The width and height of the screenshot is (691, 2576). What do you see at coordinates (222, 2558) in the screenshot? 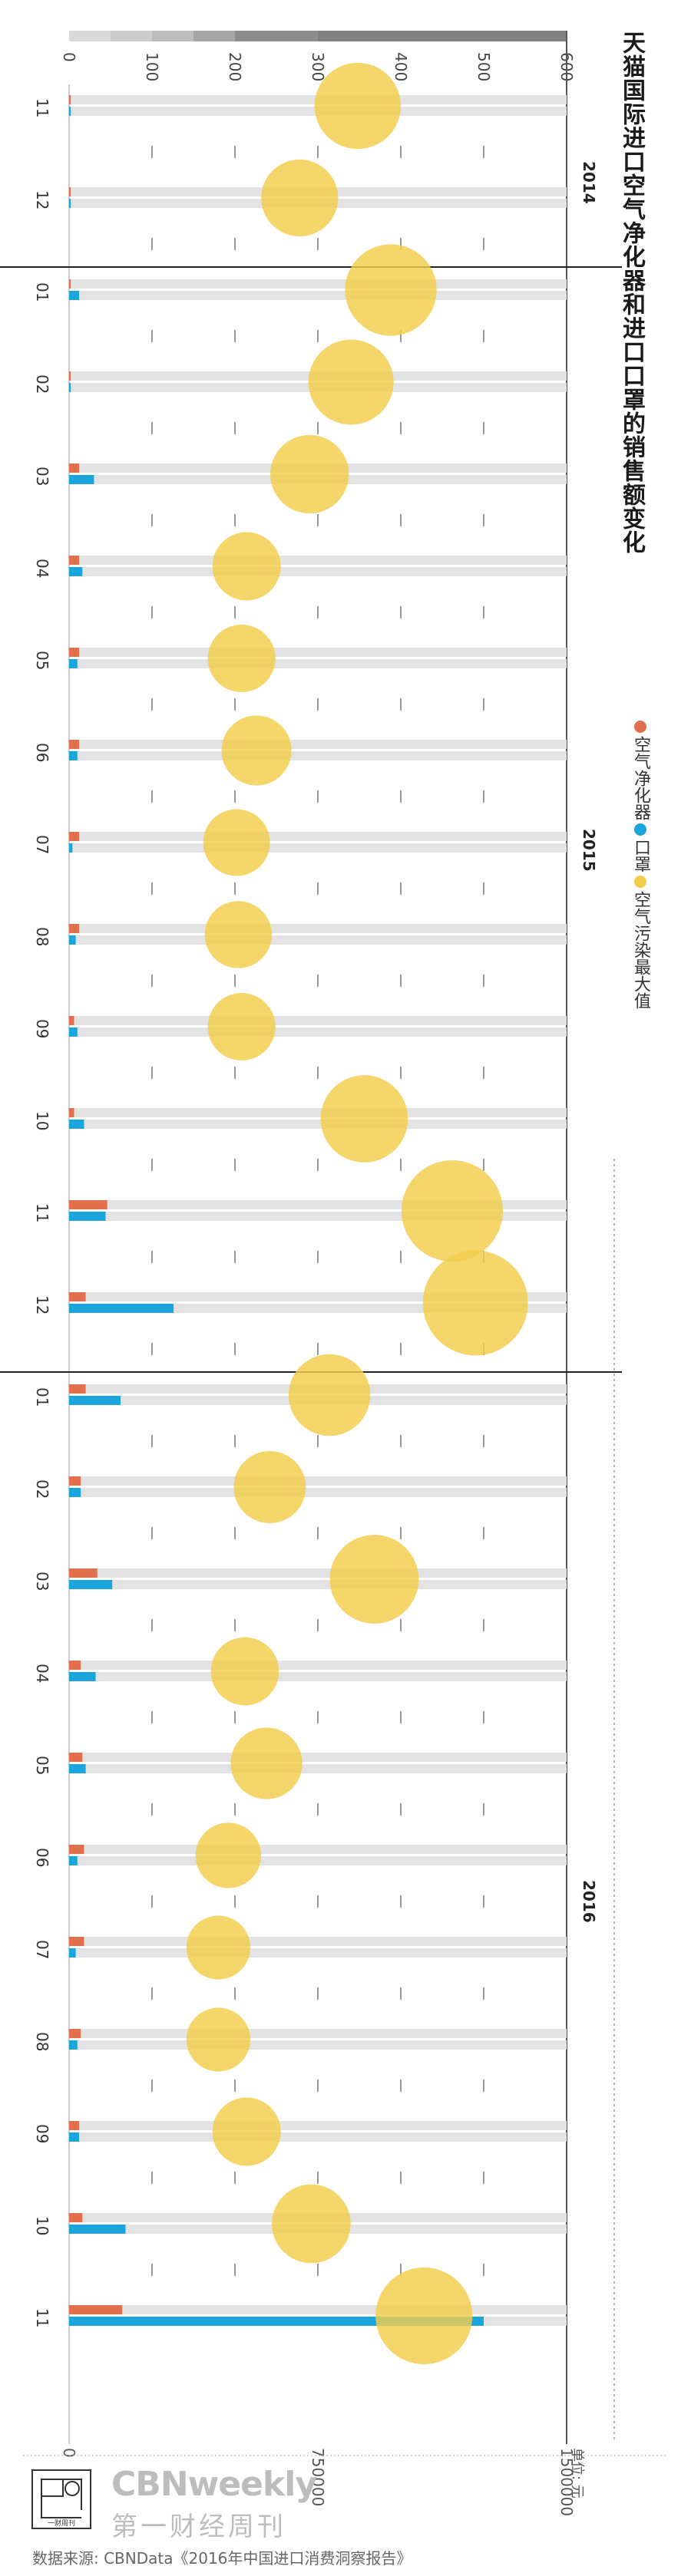
I see `source-note: 数据来源: CBNData《2016年中国进口消费洞察报告》` at bounding box center [222, 2558].